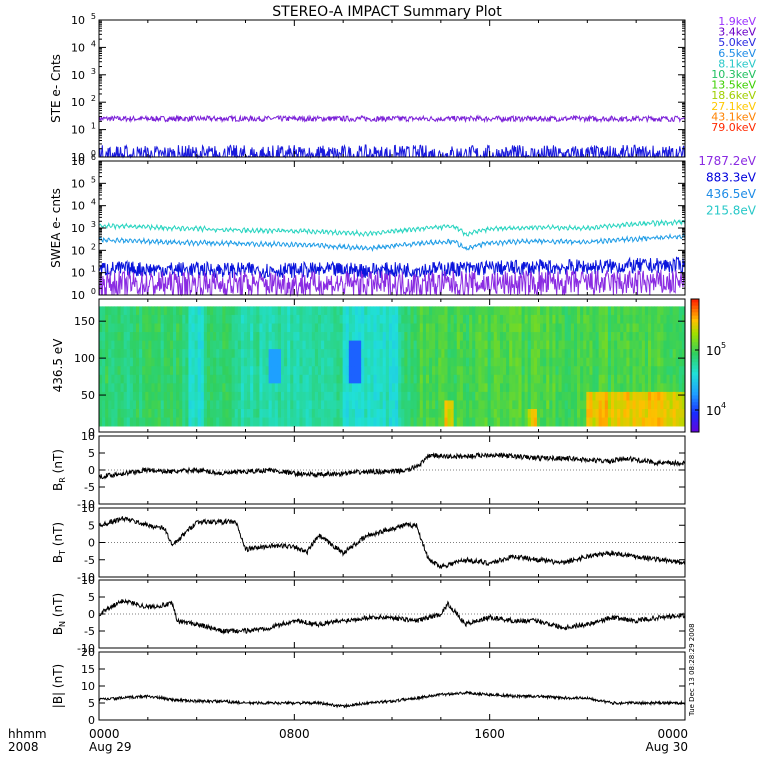 This screenshot has height=780, width=780. What do you see at coordinates (78, 228) in the screenshot?
I see `y-tick-label: 10` at bounding box center [78, 228].